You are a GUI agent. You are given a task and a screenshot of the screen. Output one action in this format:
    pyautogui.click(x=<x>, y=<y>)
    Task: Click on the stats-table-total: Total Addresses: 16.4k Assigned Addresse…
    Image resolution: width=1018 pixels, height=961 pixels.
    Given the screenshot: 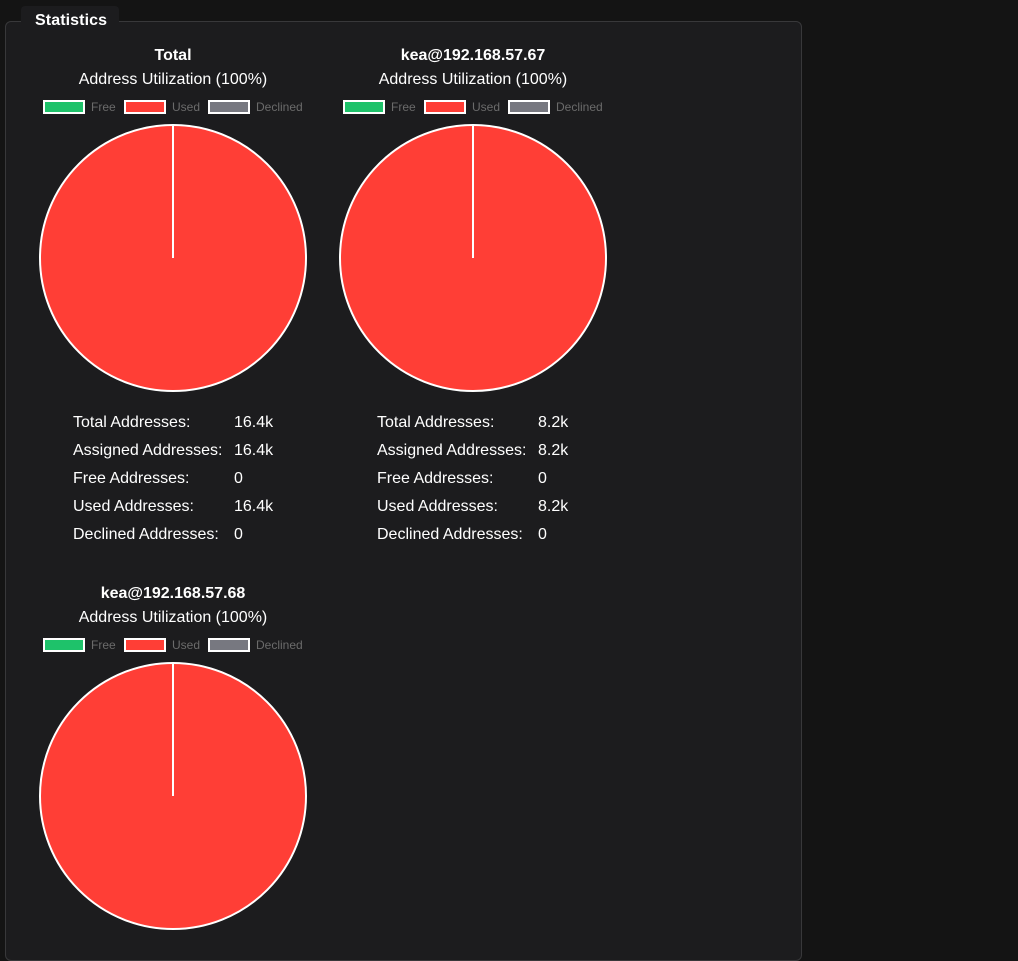 What is the action you would take?
    pyautogui.click(x=203, y=484)
    